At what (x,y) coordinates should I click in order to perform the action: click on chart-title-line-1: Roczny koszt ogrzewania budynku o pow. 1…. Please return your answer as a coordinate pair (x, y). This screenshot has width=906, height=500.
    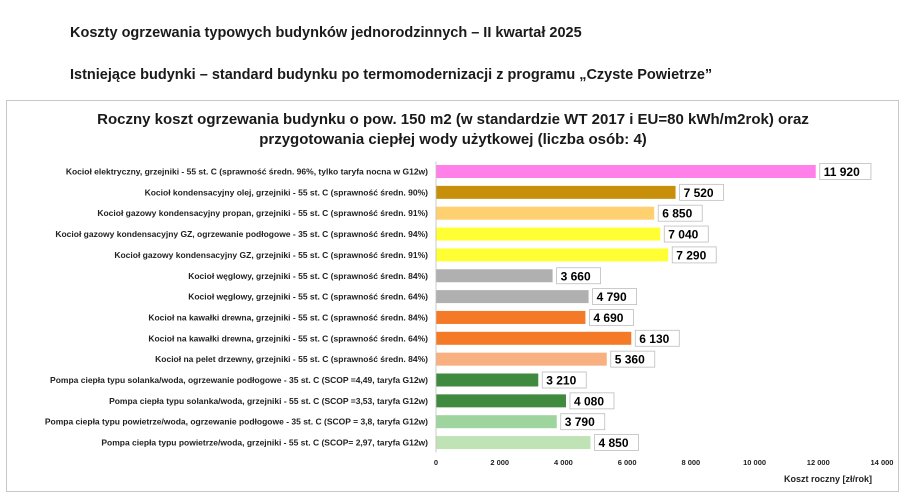
    Looking at the image, I should click on (453, 119).